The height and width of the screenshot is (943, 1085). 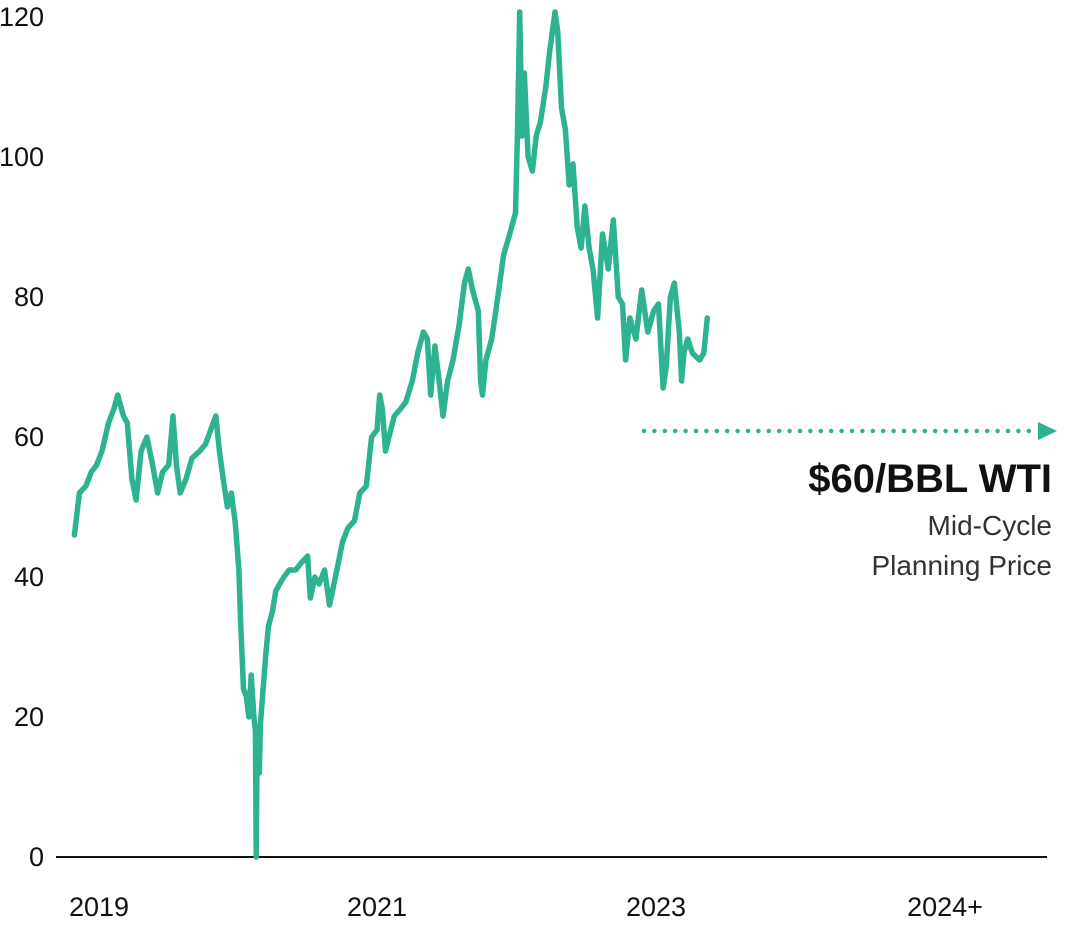 I want to click on y-tick-label: 120, so click(x=22, y=17).